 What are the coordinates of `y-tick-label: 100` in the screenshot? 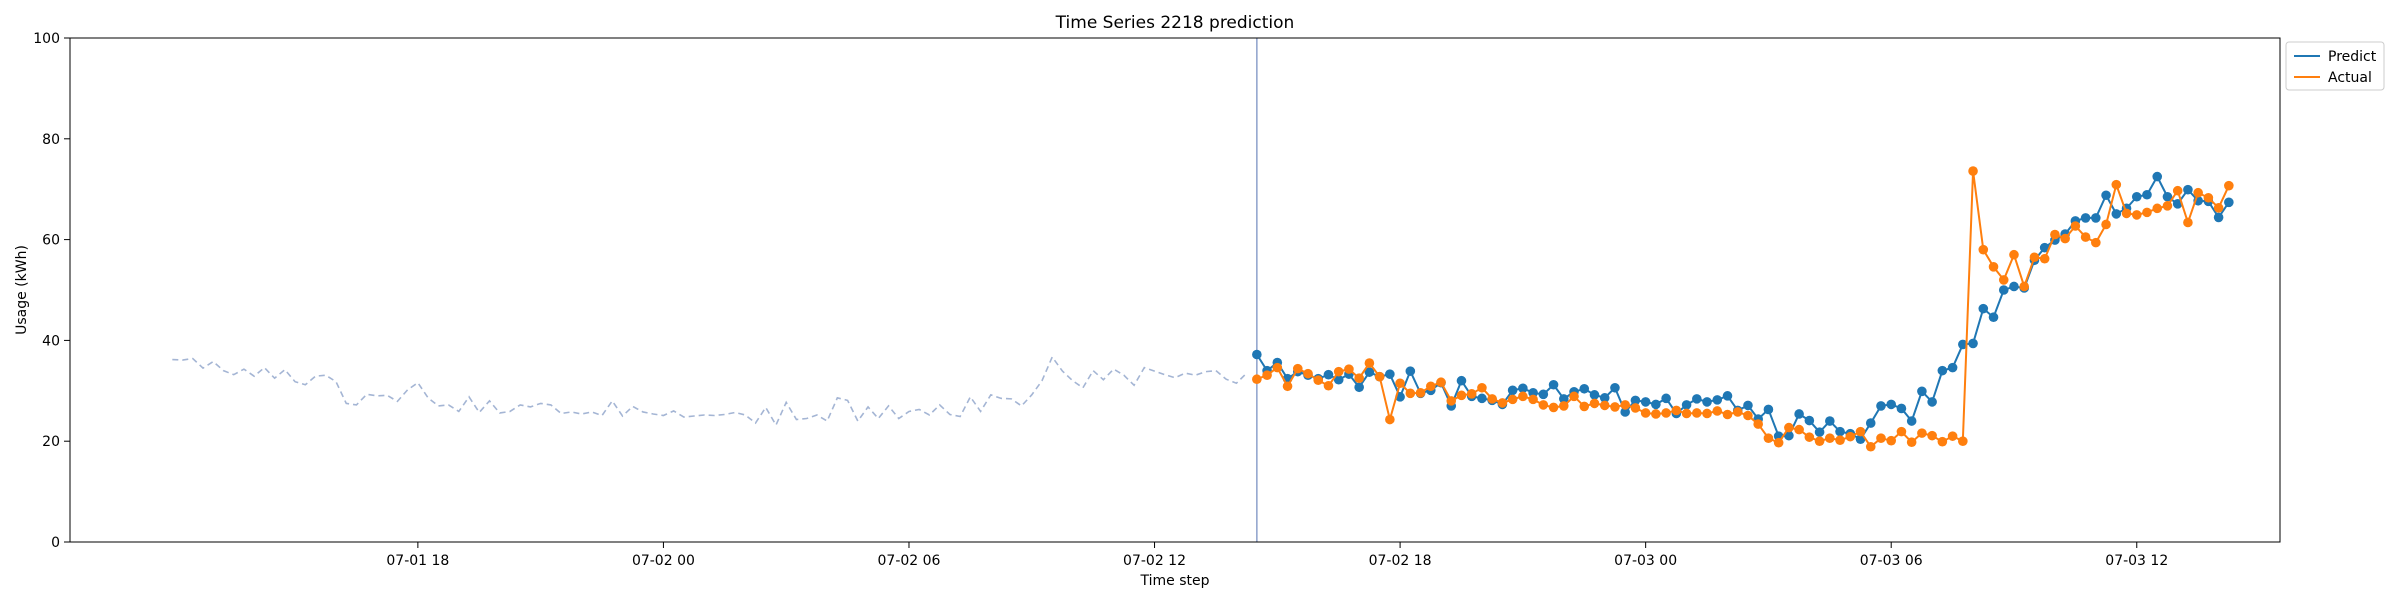 It's located at (46, 39).